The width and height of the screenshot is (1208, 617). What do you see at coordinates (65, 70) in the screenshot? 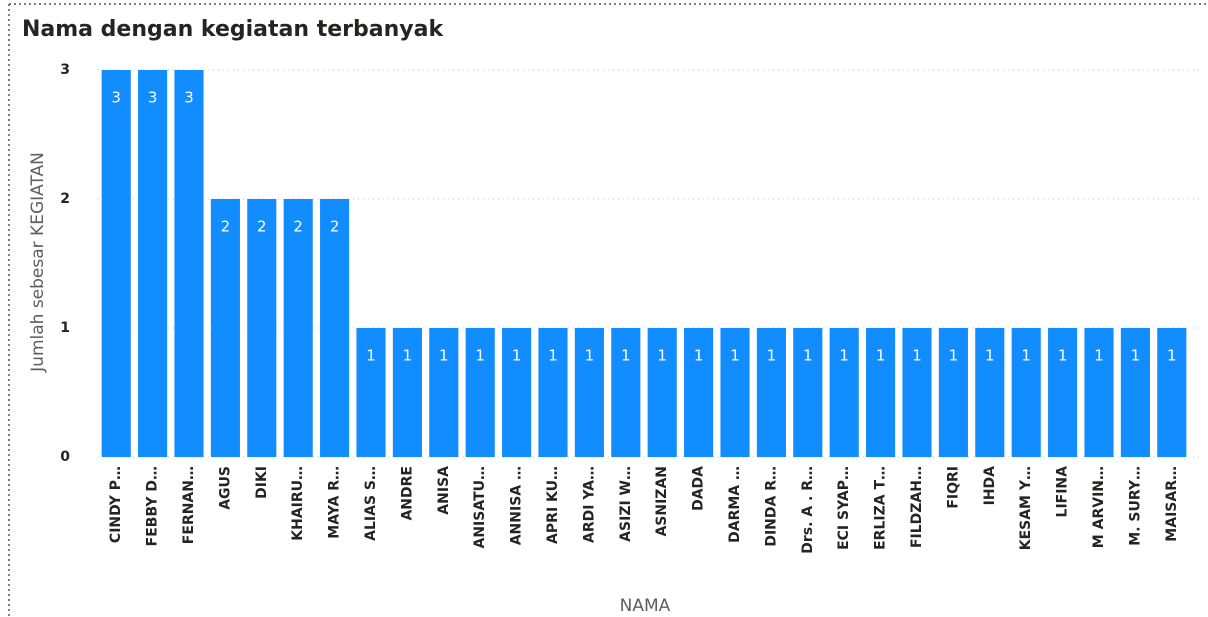
I see `y-tick-label: 3` at bounding box center [65, 70].